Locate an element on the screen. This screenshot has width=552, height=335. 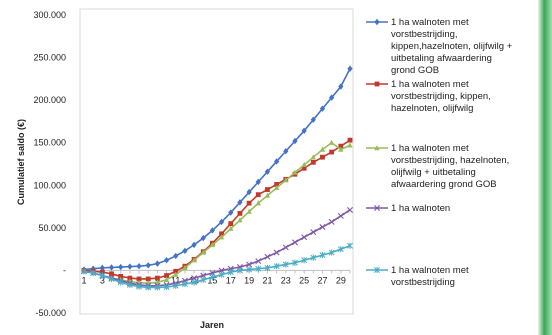
y-tick-label: 100.000 is located at coordinates (49, 185).